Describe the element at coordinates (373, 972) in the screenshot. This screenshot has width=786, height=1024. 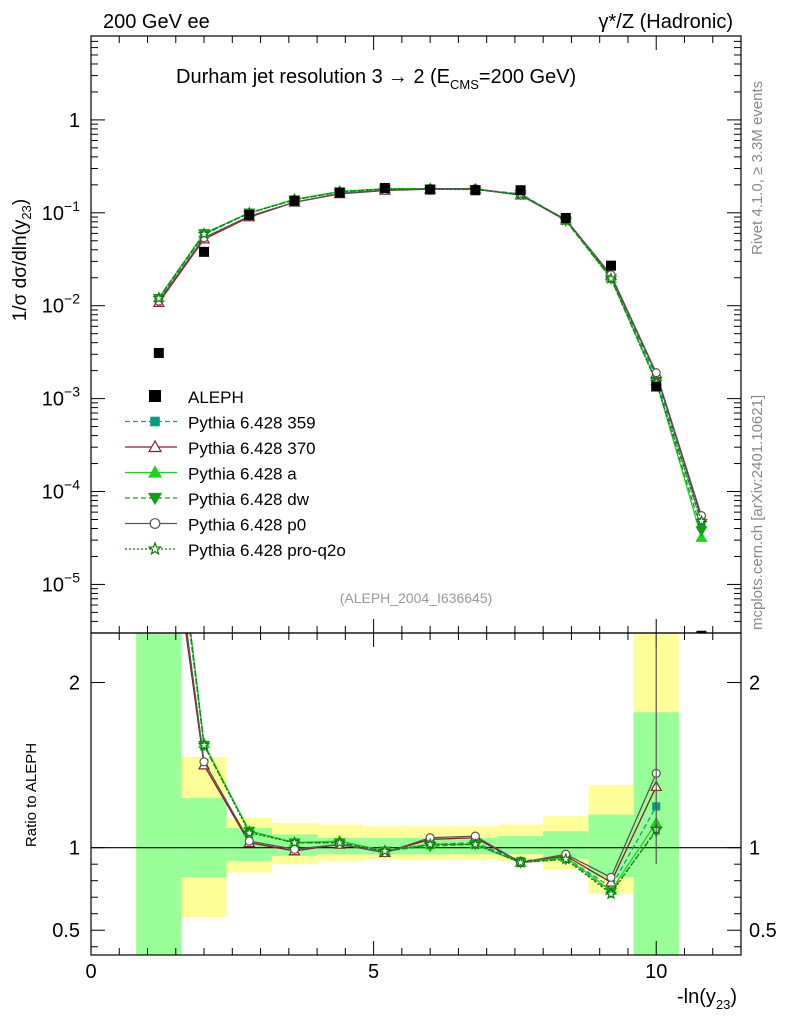
I see `ratio-xtick-label-1: 5` at that location.